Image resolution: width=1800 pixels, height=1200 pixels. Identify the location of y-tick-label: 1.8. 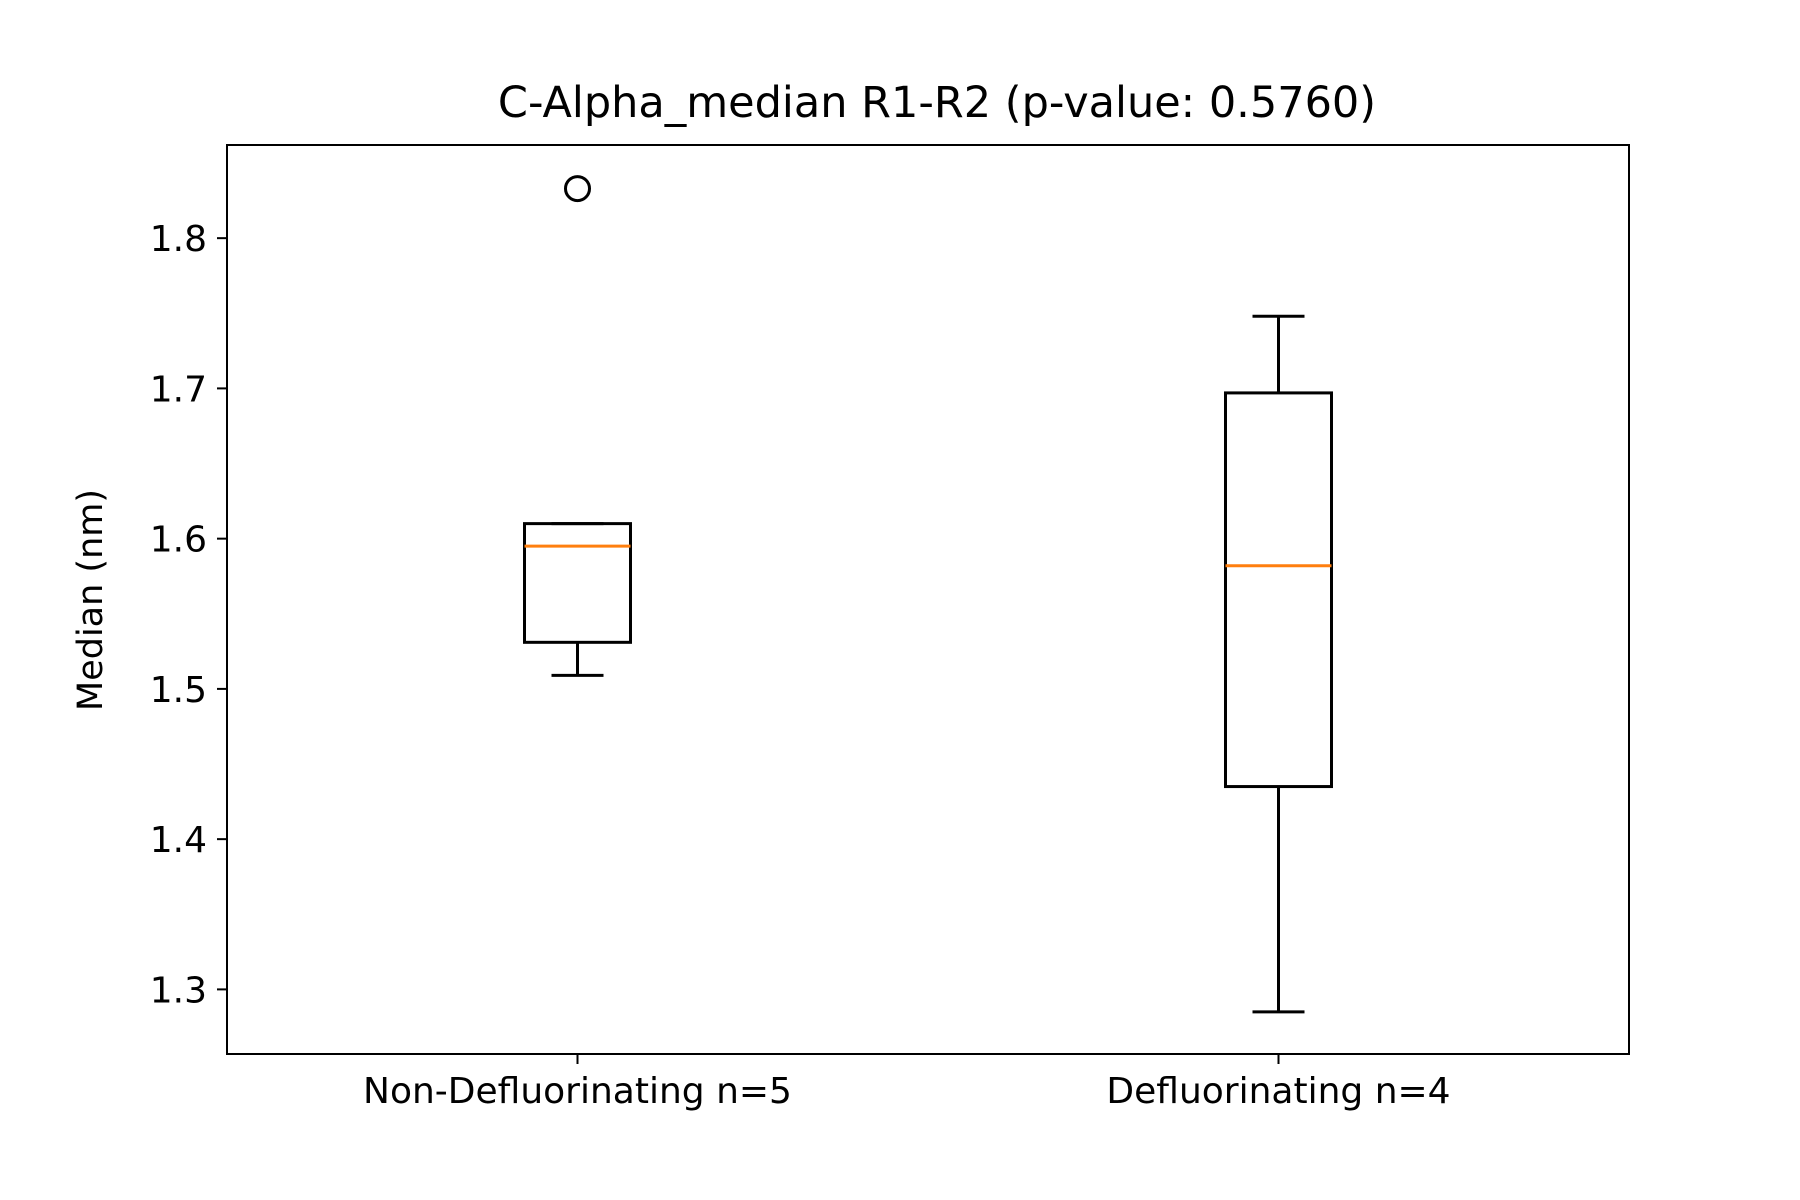
(178, 239).